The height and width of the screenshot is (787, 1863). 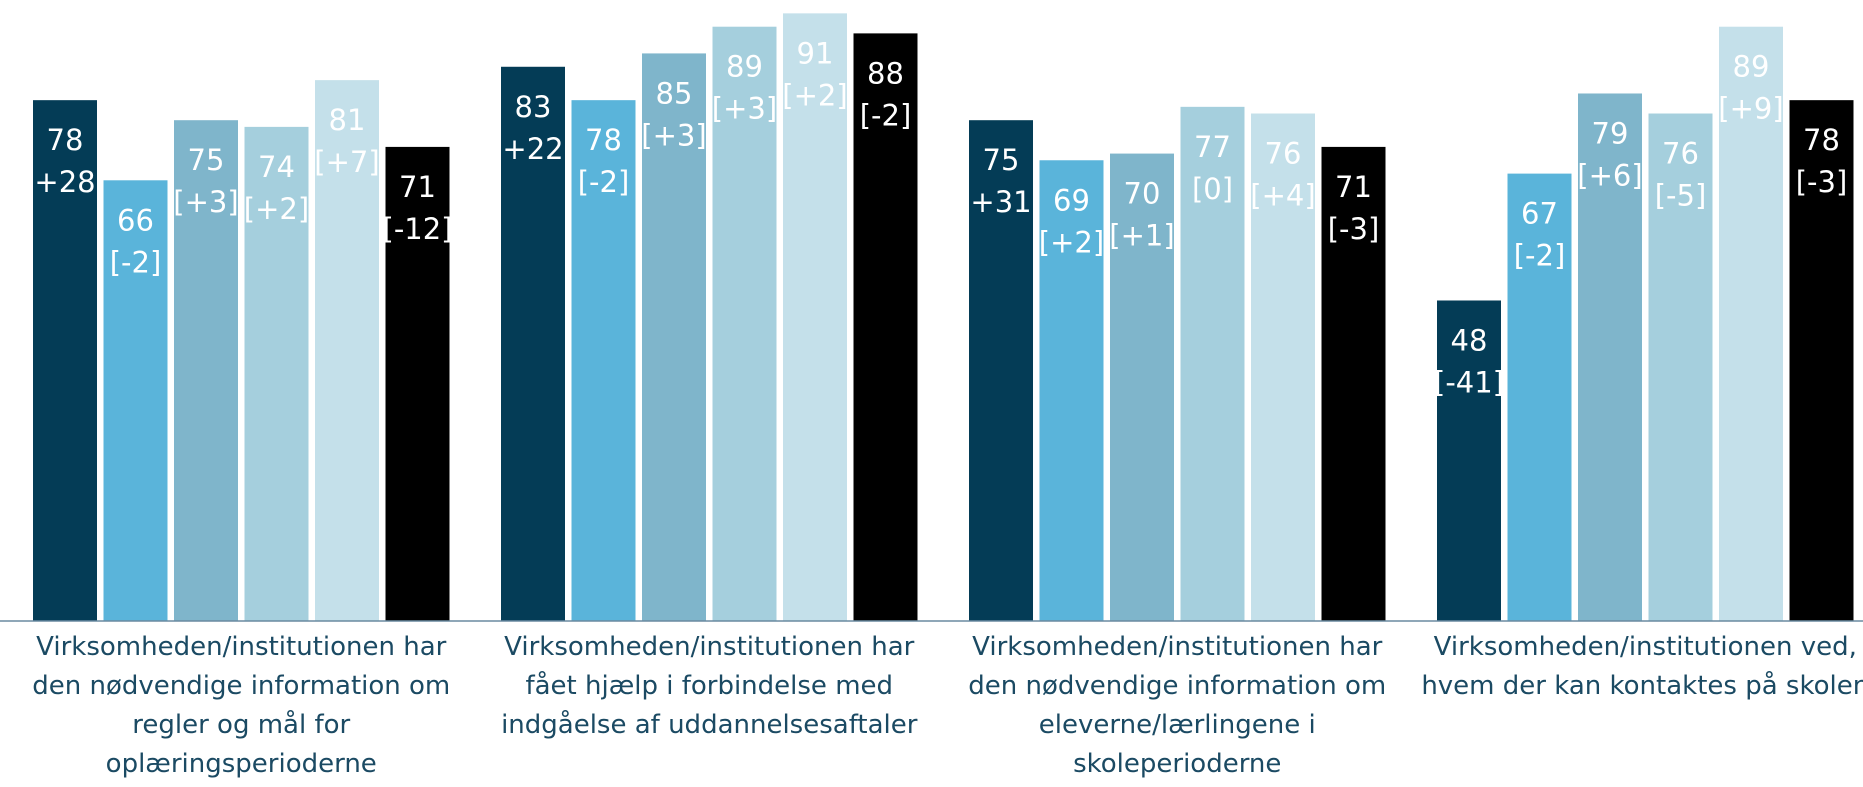 What do you see at coordinates (1282, 196) in the screenshot?
I see `change-label: [+4]` at bounding box center [1282, 196].